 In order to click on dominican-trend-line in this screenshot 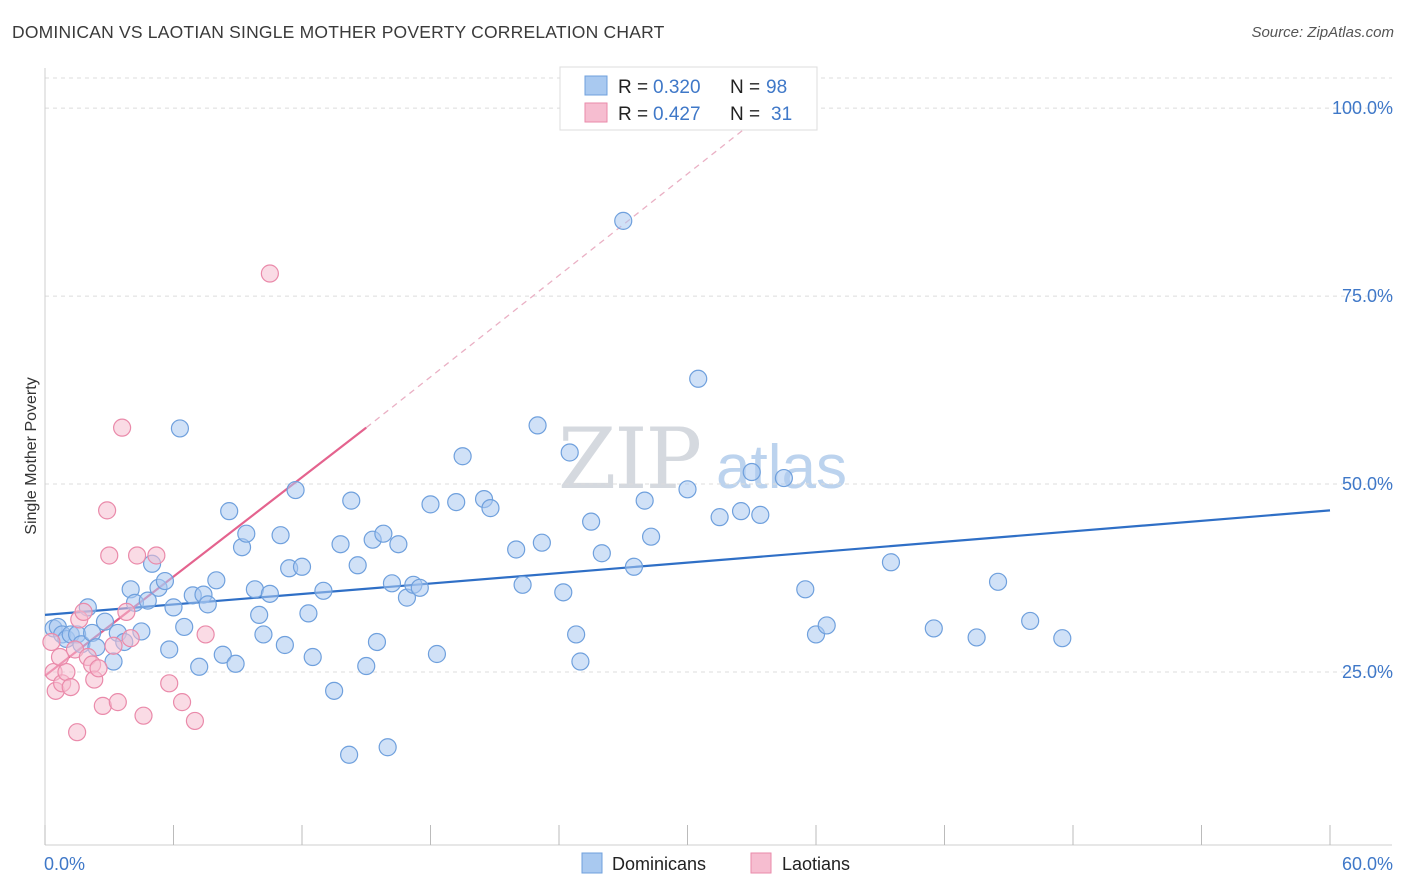, I will do `click(687, 562)`.